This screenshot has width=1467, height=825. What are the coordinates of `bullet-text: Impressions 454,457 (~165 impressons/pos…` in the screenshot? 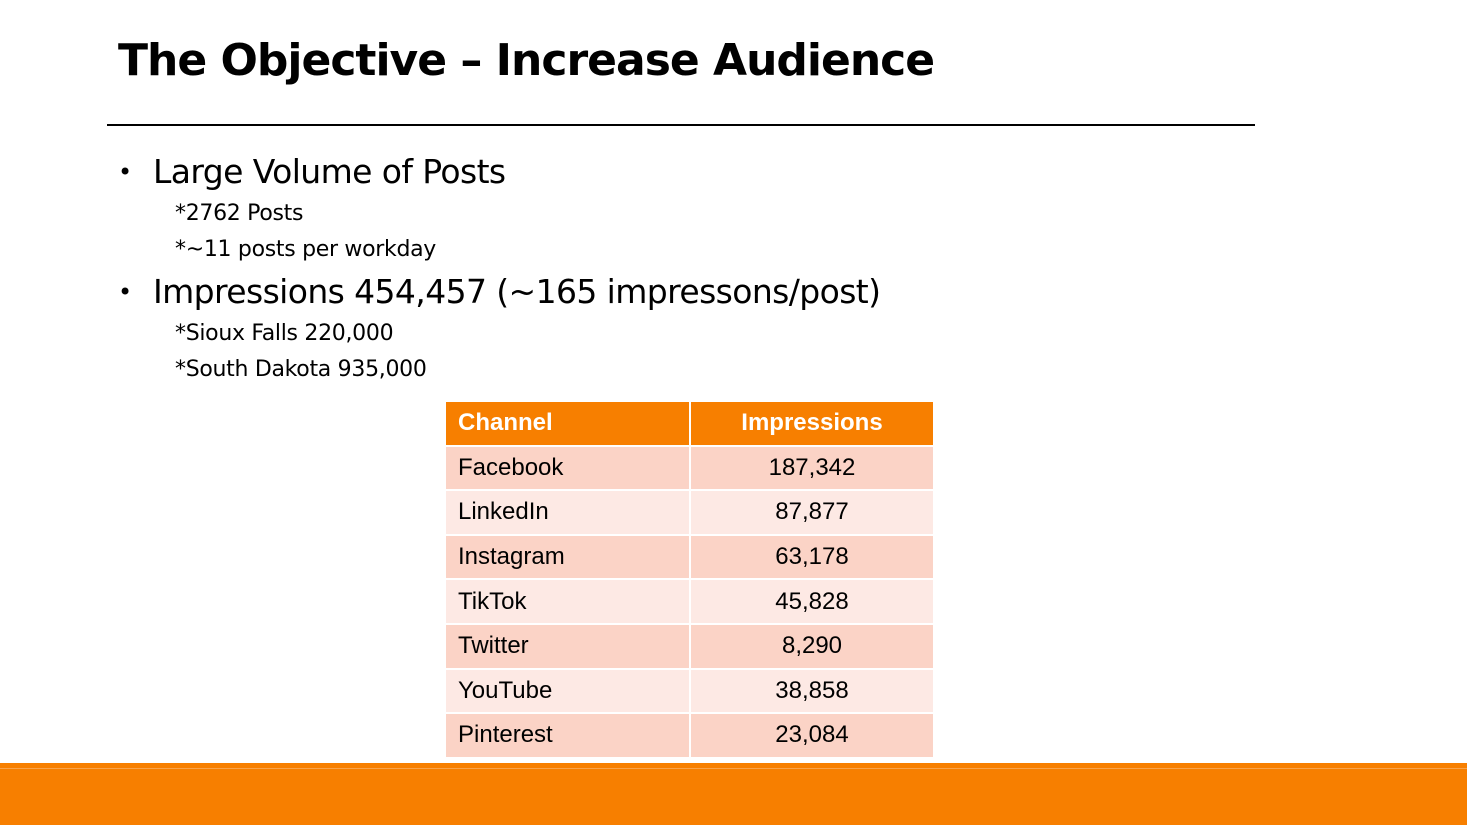 It's located at (517, 291).